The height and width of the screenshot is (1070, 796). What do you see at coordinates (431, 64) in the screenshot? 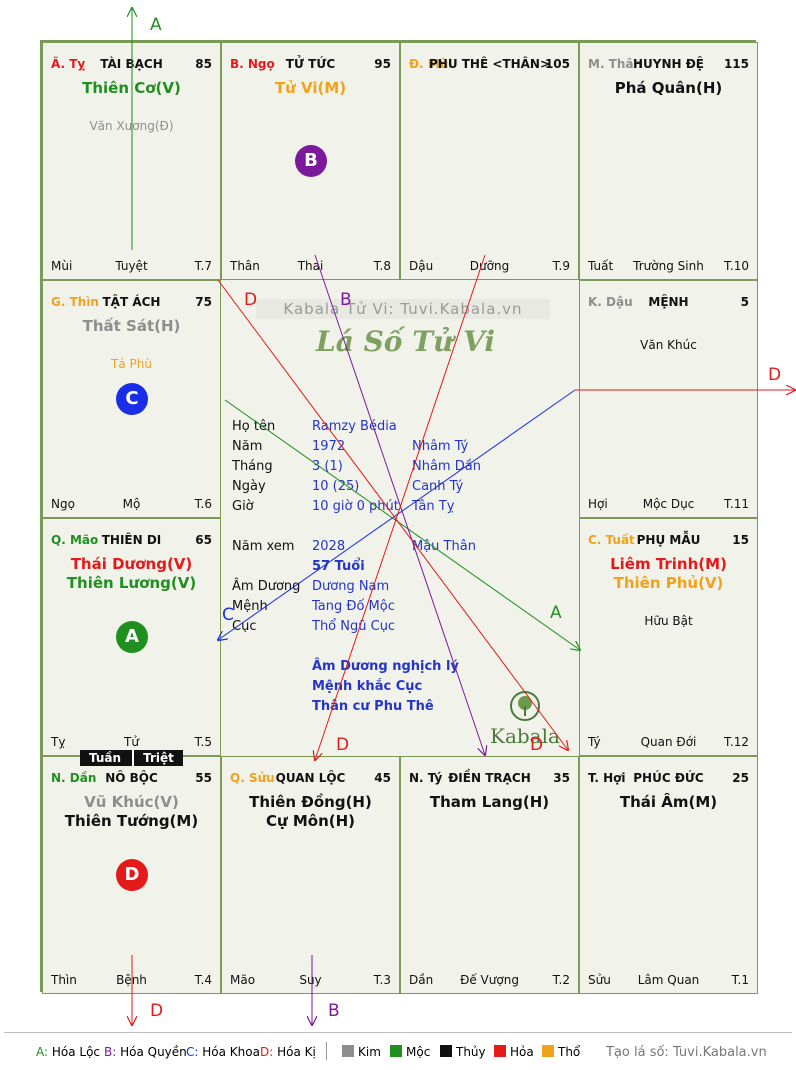
I see `palace-chi: Đ. Mùi` at bounding box center [431, 64].